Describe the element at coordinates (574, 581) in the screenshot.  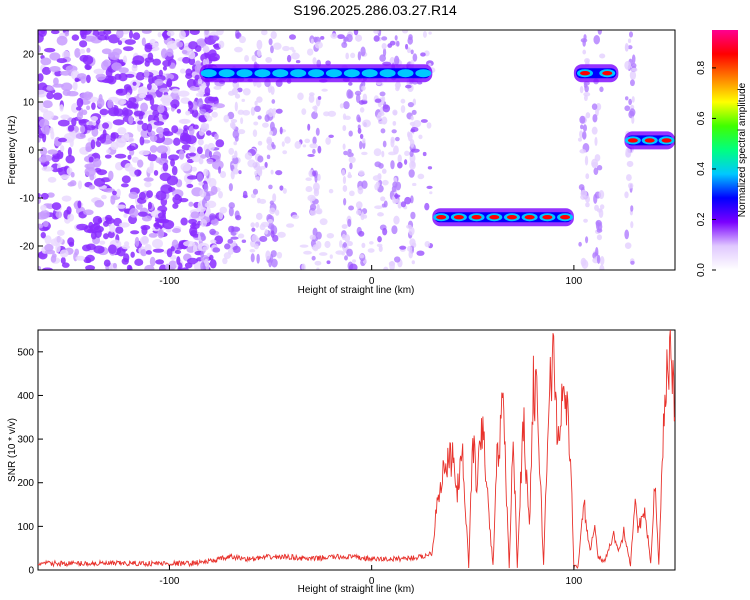
I see `x-tick-label: 100` at that location.